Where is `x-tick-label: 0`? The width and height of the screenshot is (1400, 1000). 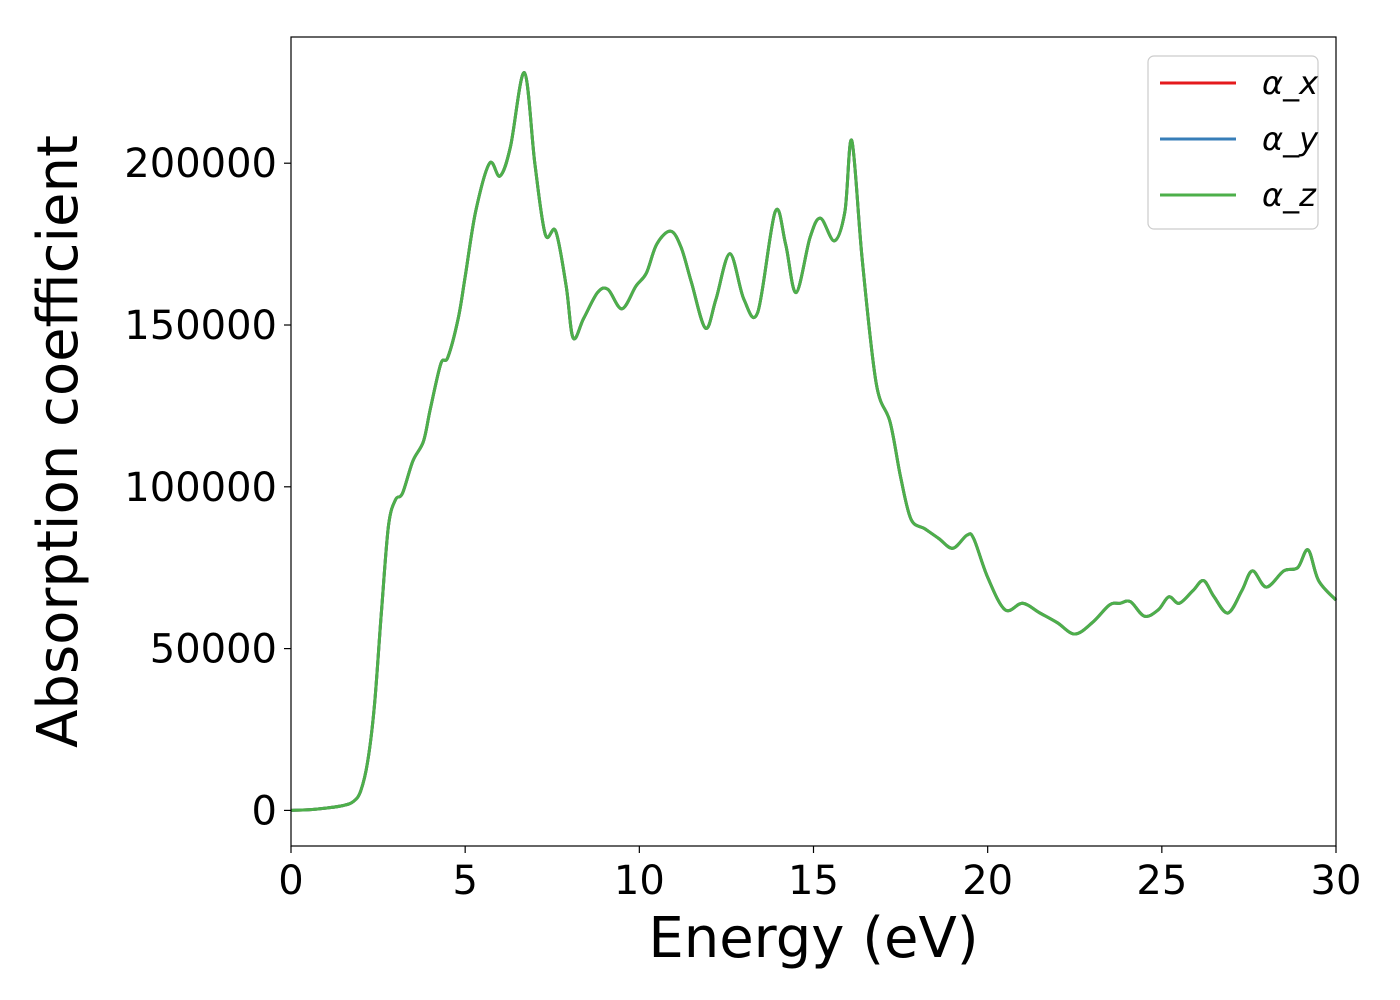
x-tick-label: 0 is located at coordinates (290, 881).